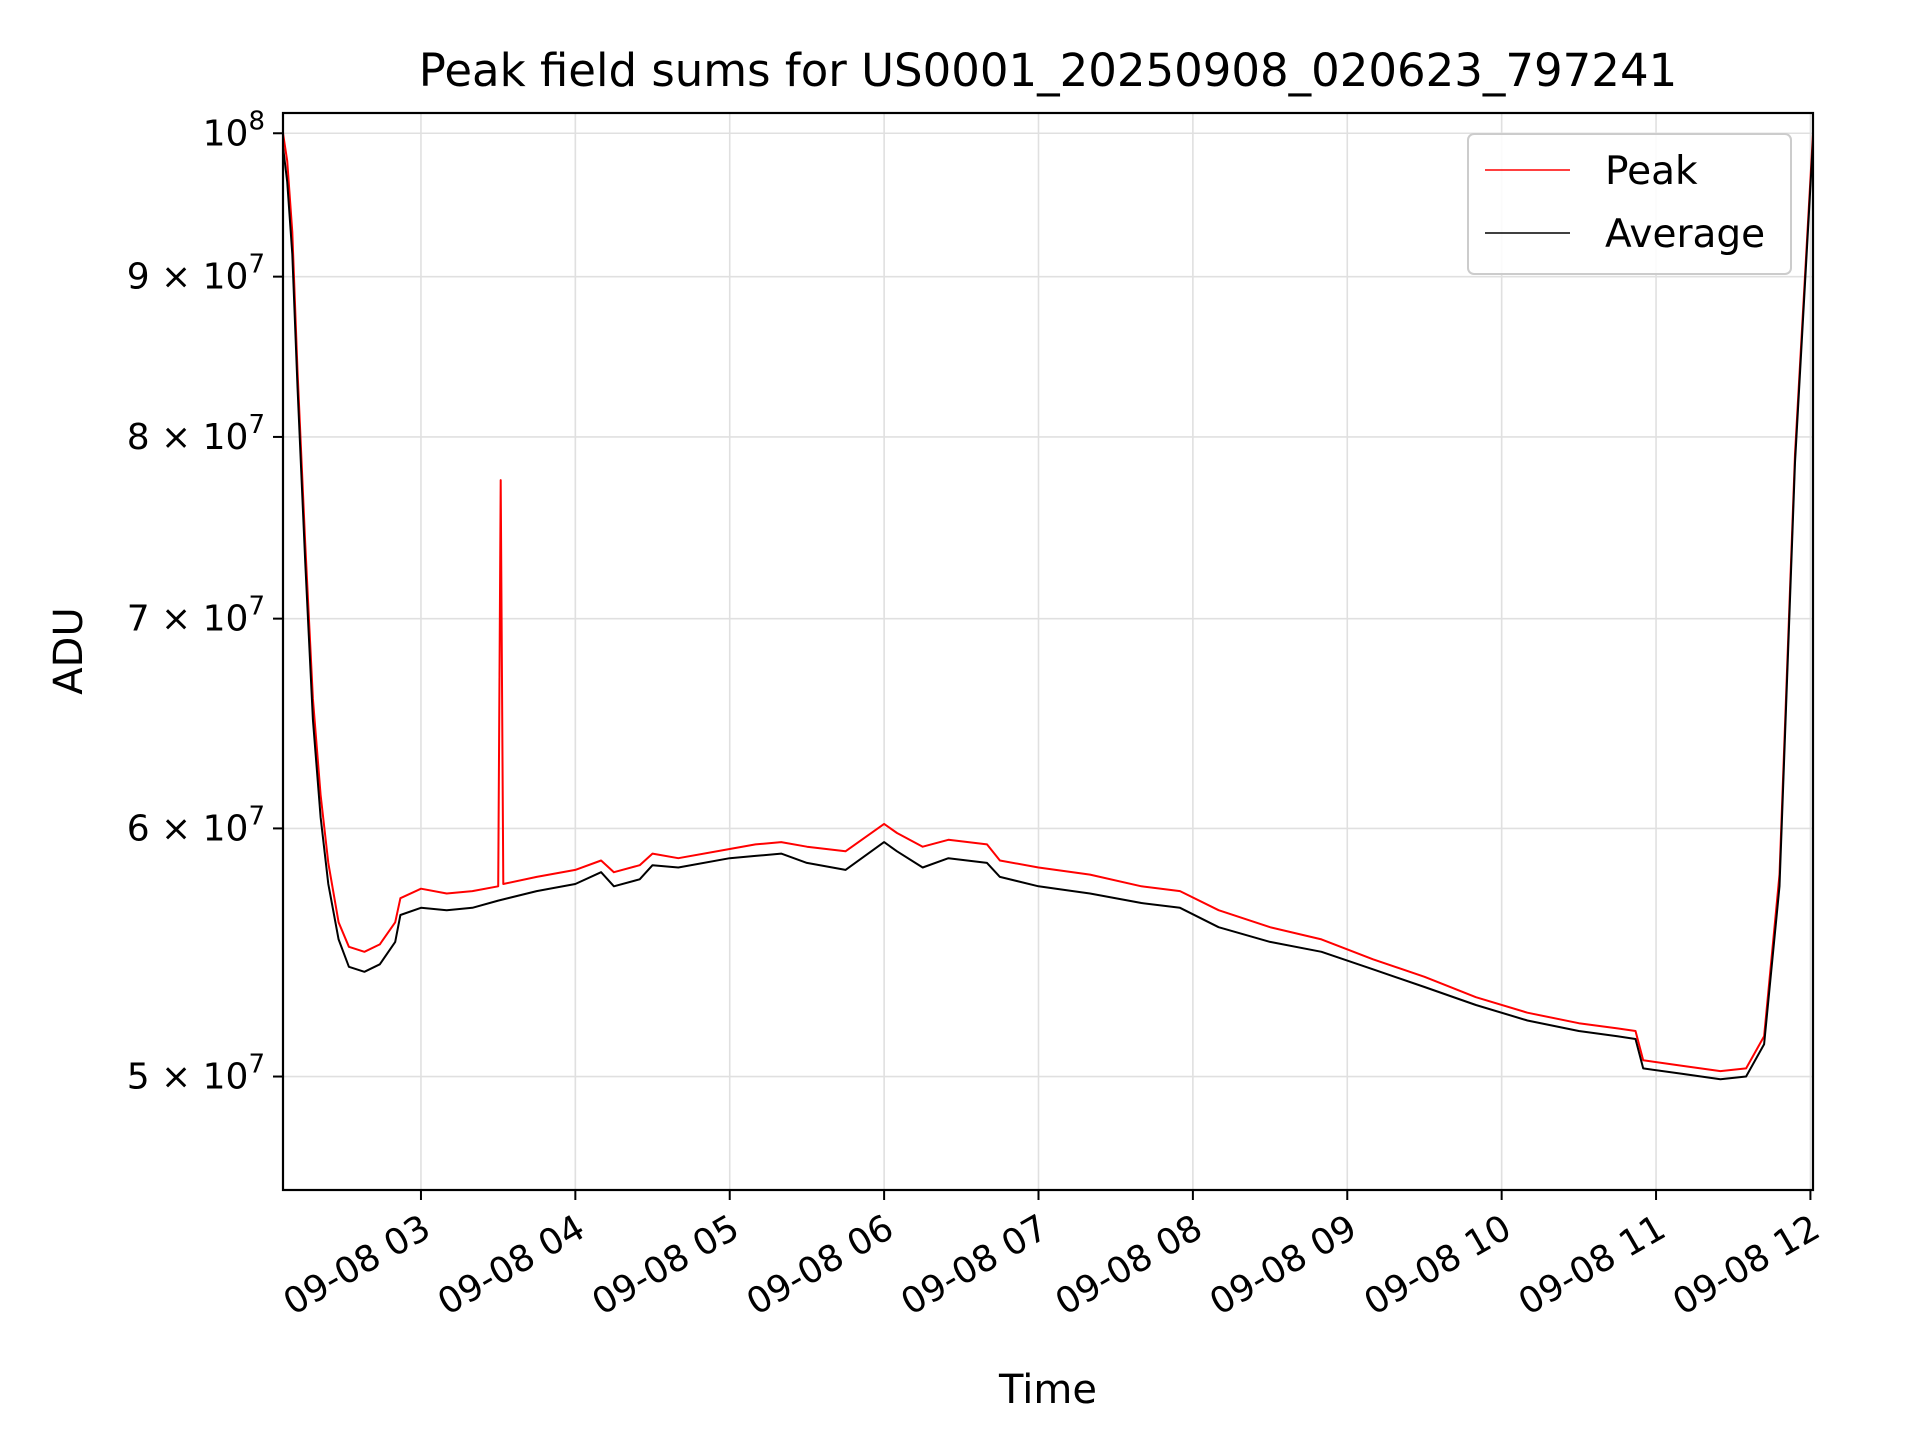 This screenshot has height=1440, width=1920. I want to click on legend-label-peak: Peak, so click(1651, 171).